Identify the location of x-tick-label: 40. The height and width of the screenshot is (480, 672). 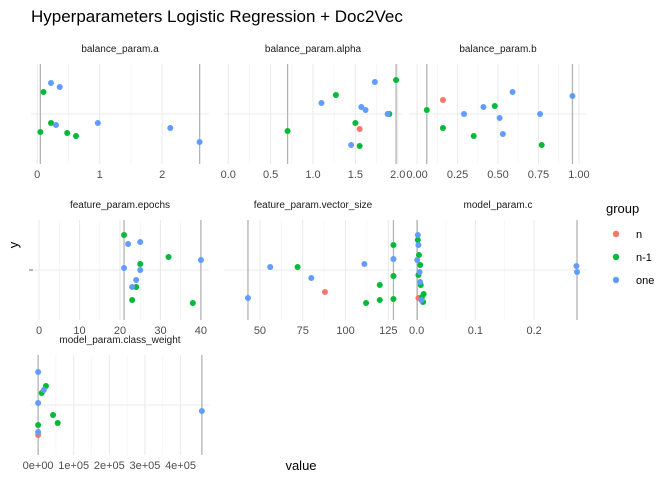
(201, 331).